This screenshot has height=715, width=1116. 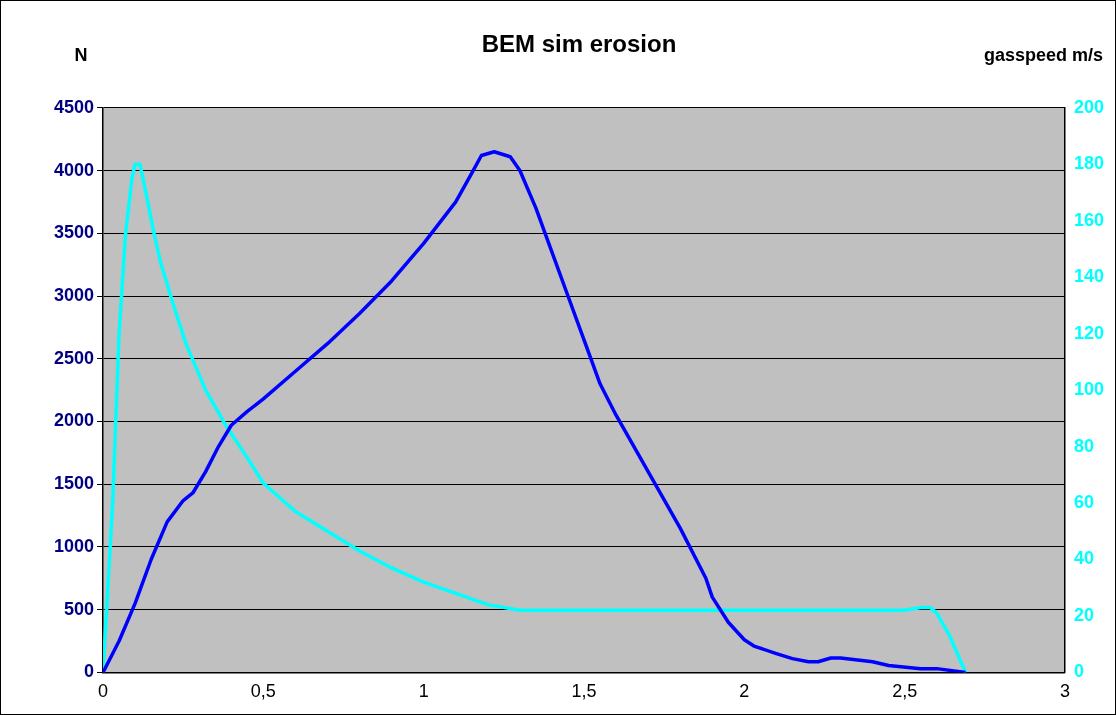 I want to click on x-tick-label: 0,5, so click(x=263, y=691).